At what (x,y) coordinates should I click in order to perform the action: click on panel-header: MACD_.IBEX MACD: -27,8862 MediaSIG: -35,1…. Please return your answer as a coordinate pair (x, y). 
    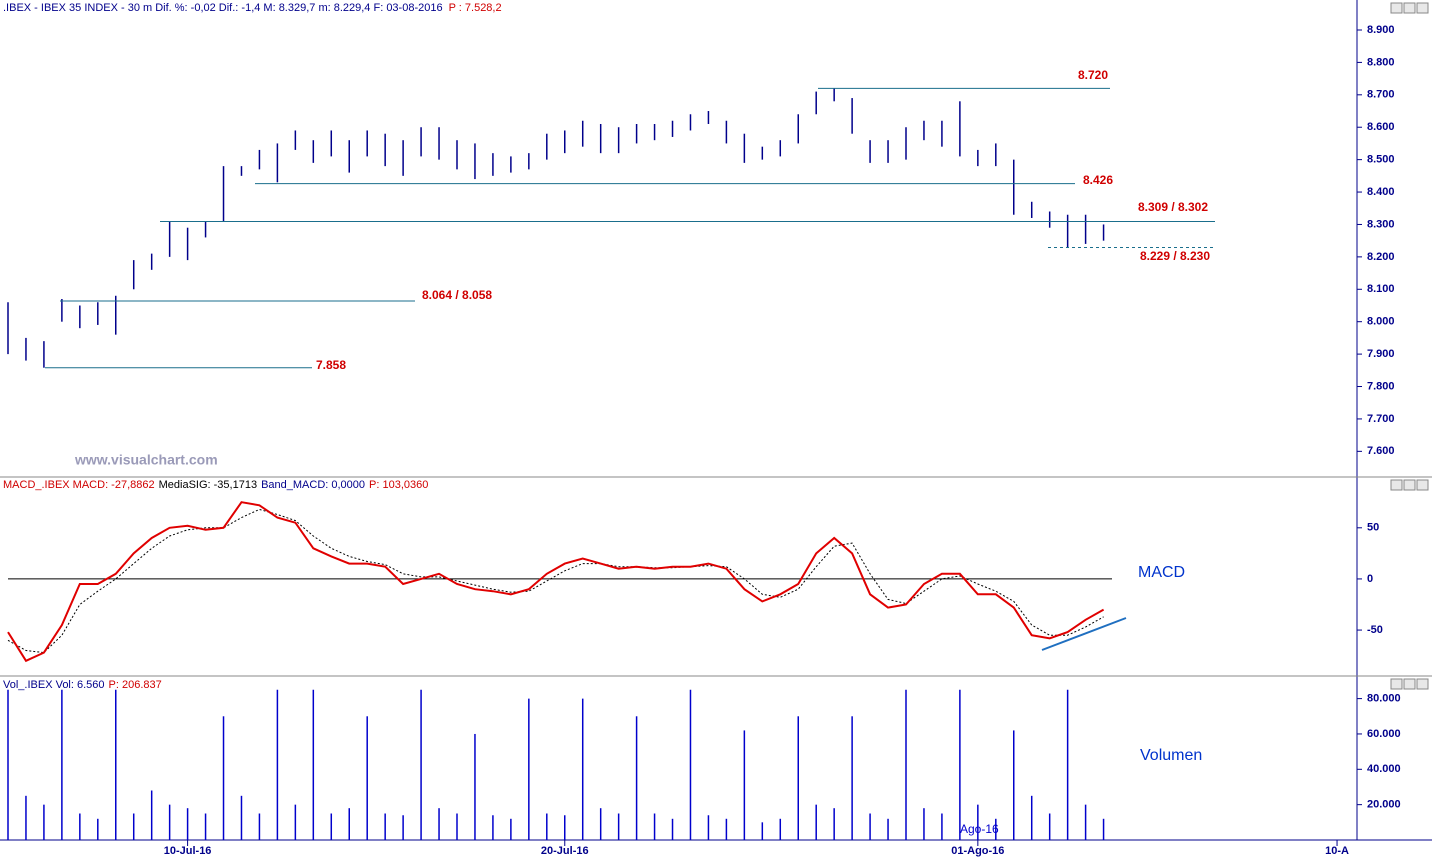
    Looking at the image, I should click on (215, 485).